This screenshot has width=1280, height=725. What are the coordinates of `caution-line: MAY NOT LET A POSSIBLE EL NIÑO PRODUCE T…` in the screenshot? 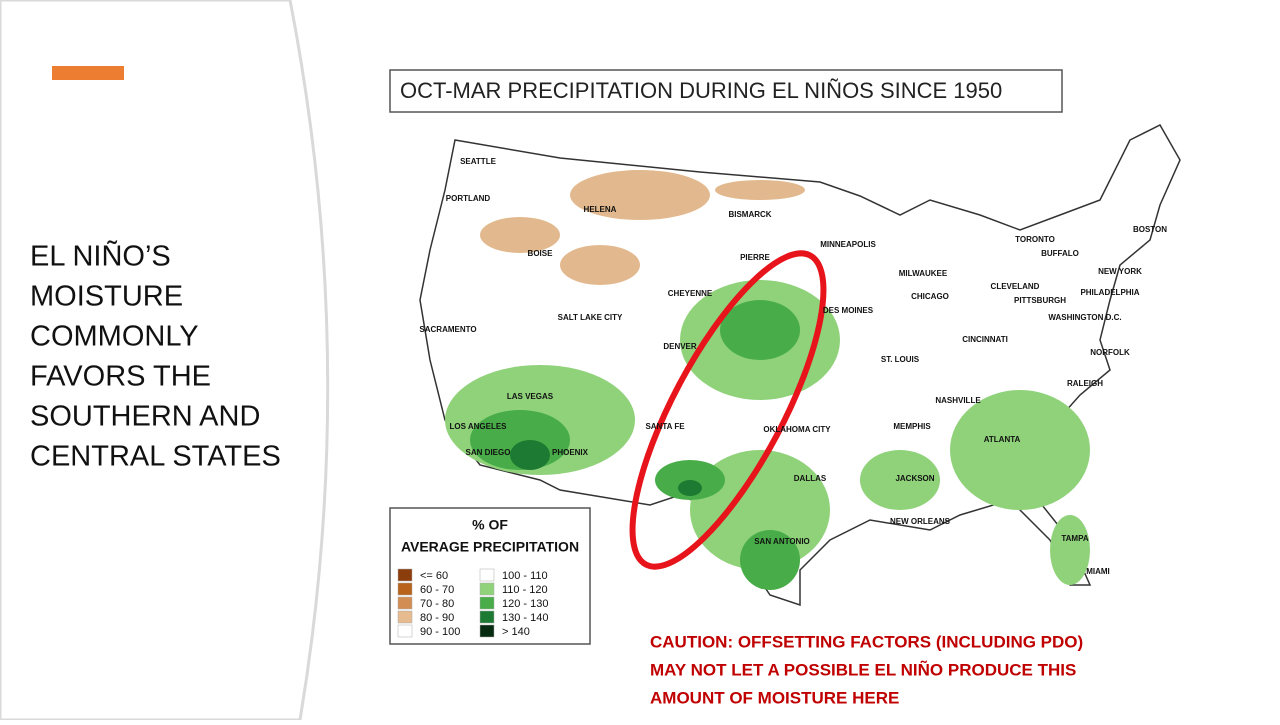 It's located at (863, 669).